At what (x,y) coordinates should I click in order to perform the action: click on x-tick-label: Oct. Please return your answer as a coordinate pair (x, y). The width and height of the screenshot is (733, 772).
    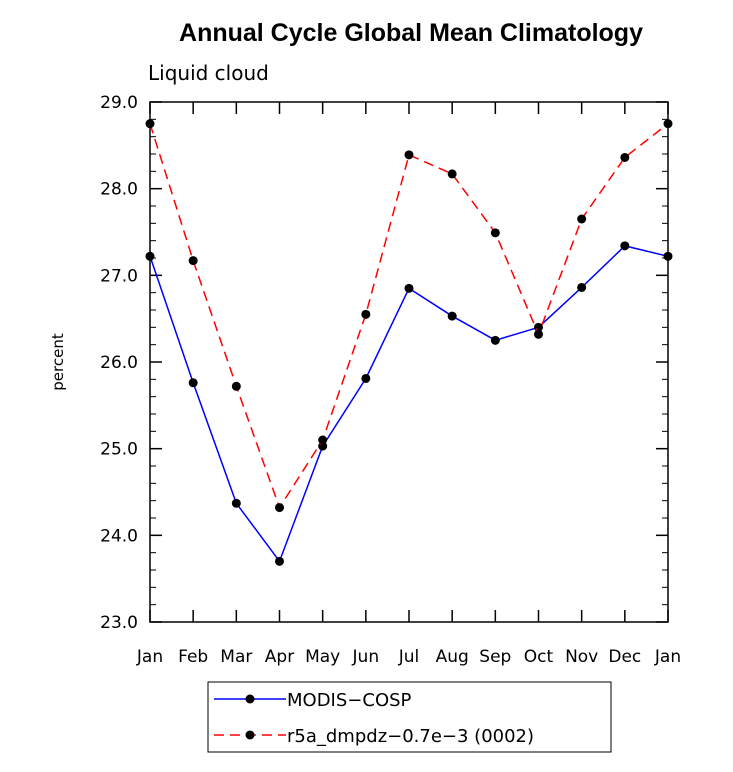
    Looking at the image, I should click on (539, 657).